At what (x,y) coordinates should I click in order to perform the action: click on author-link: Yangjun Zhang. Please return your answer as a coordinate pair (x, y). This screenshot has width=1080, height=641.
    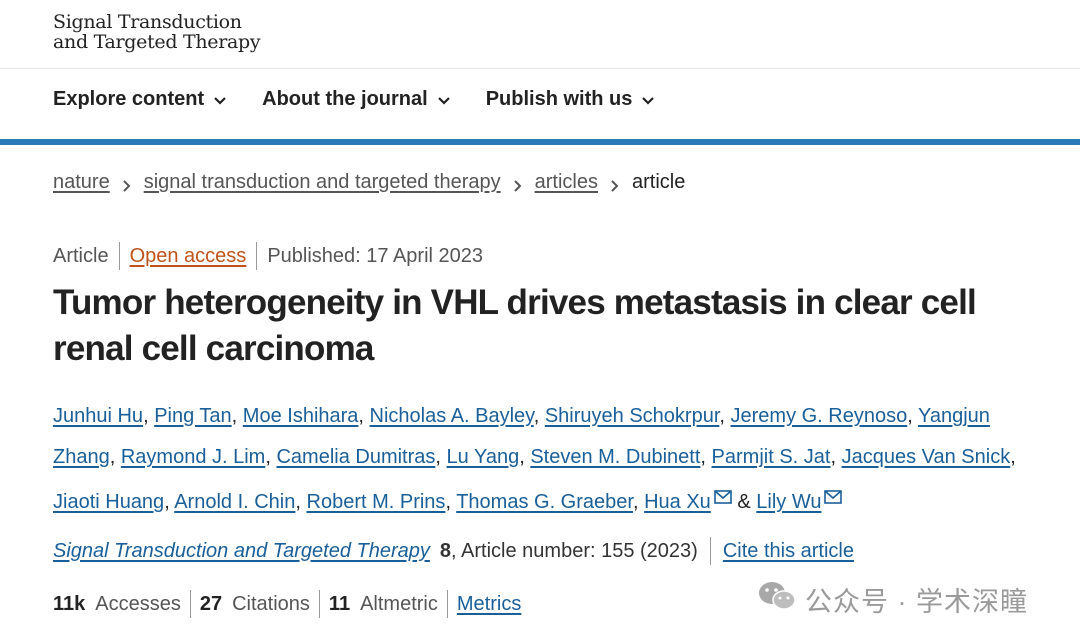
    Looking at the image, I should click on (521, 436).